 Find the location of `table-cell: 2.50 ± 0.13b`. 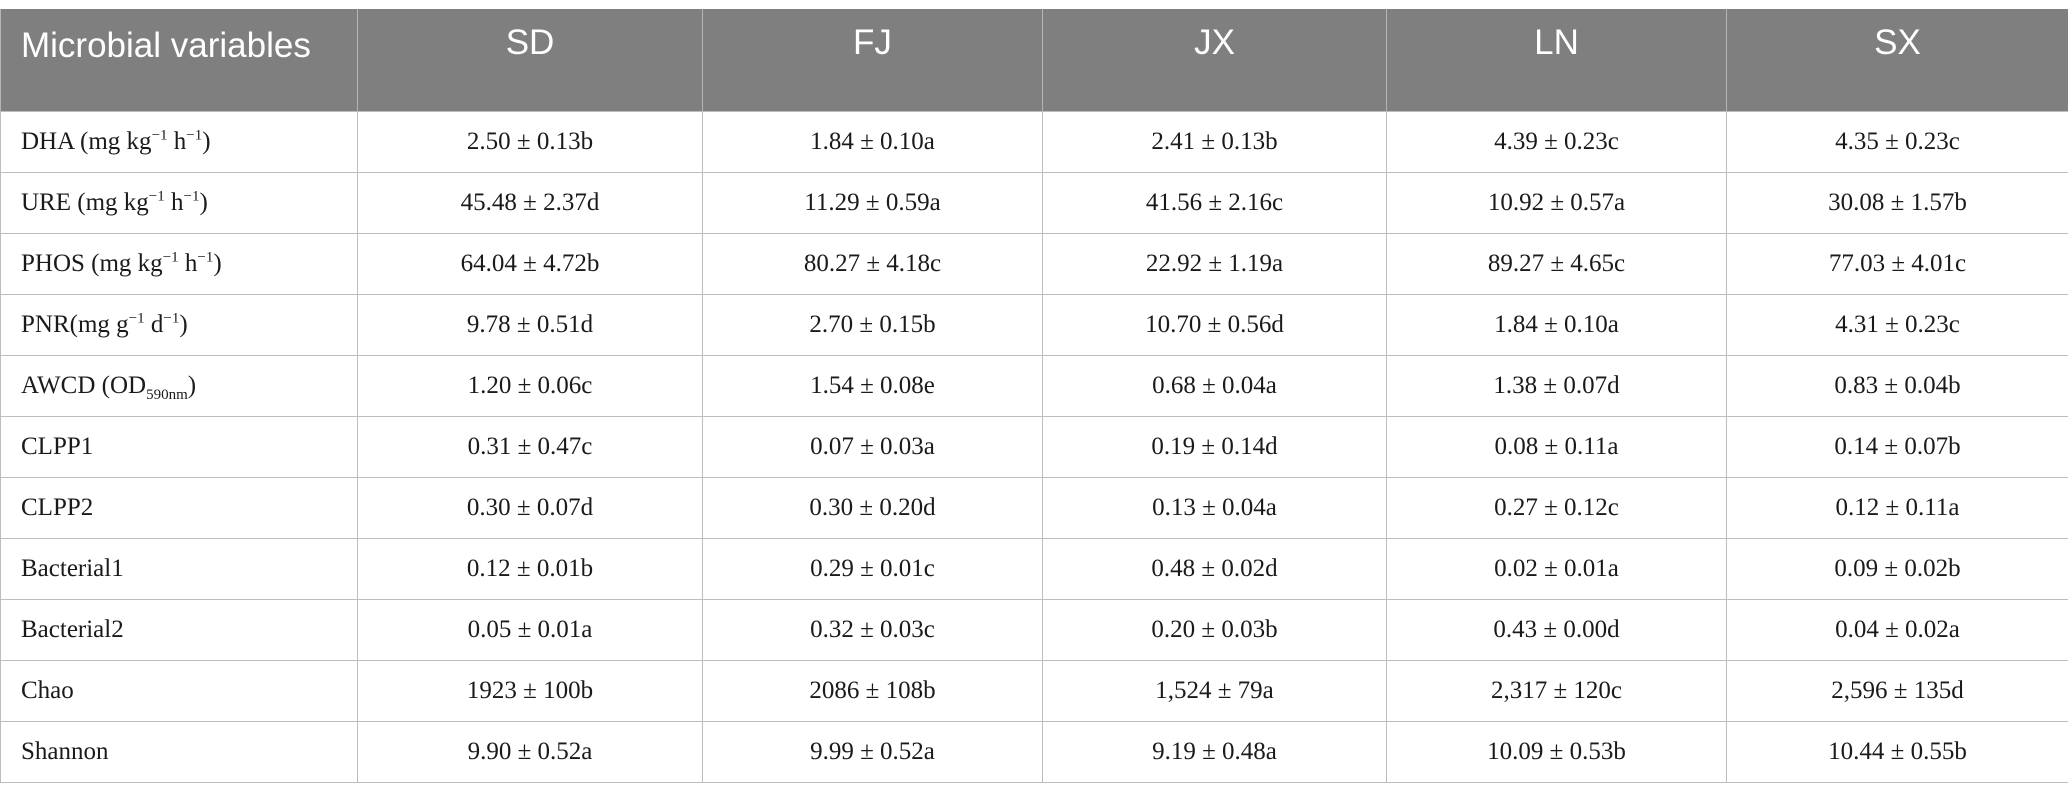

table-cell: 2.50 ± 0.13b is located at coordinates (530, 142).